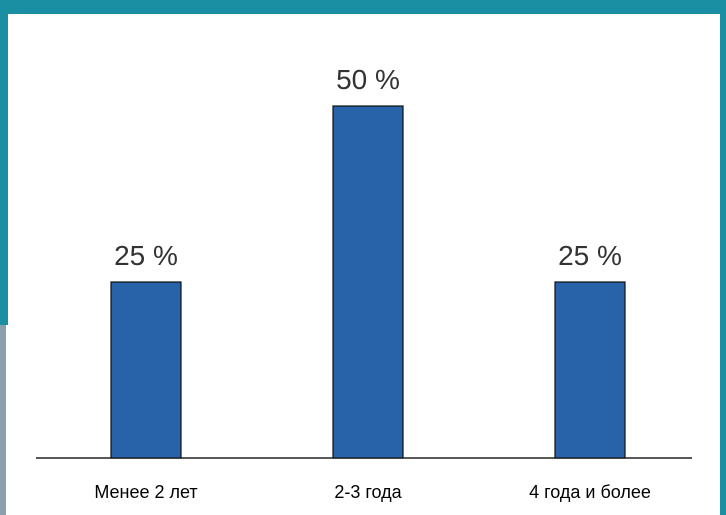  I want to click on category-label-1: Менее 2 лет, so click(145, 492).